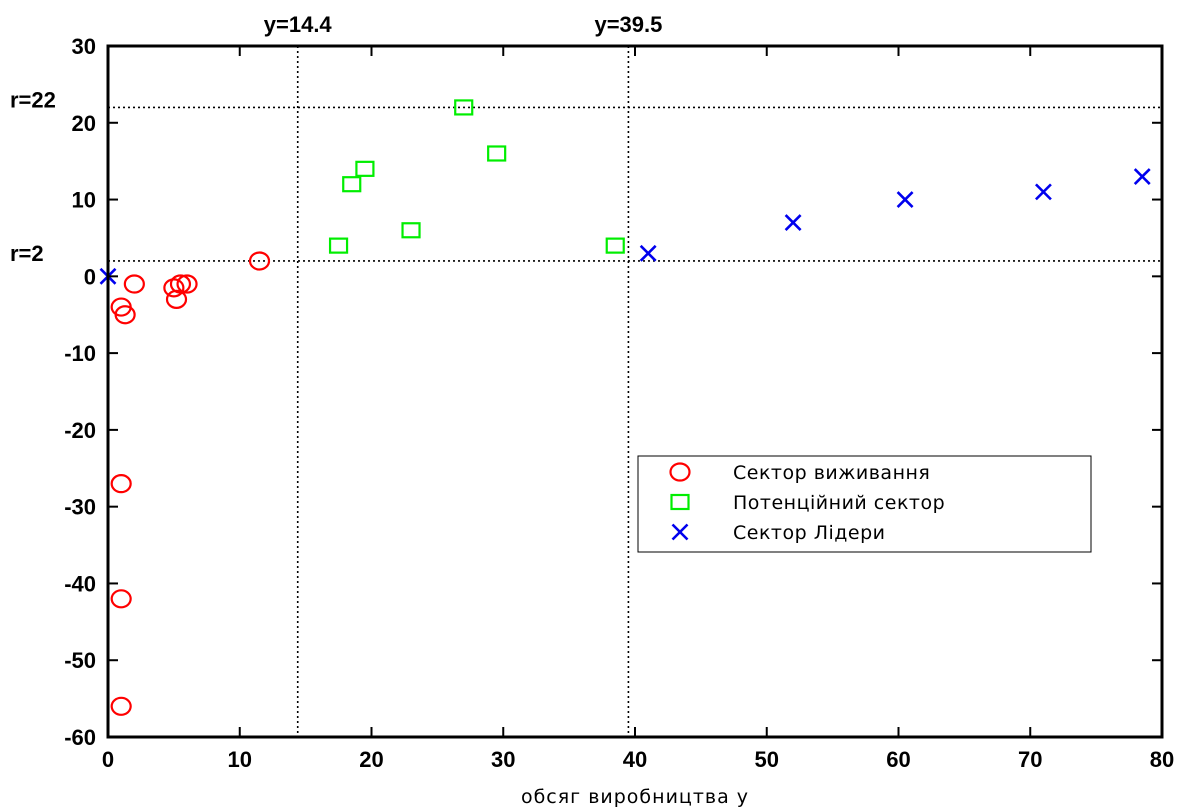 This screenshot has height=812, width=1188. I want to click on horizontal-reference-label: r=2, so click(27, 253).